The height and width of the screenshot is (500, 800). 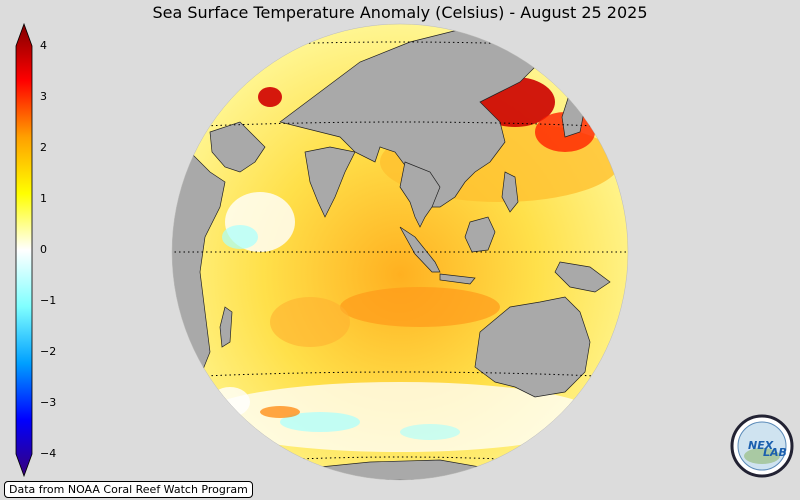 I want to click on colorbar, so click(x=24, y=250).